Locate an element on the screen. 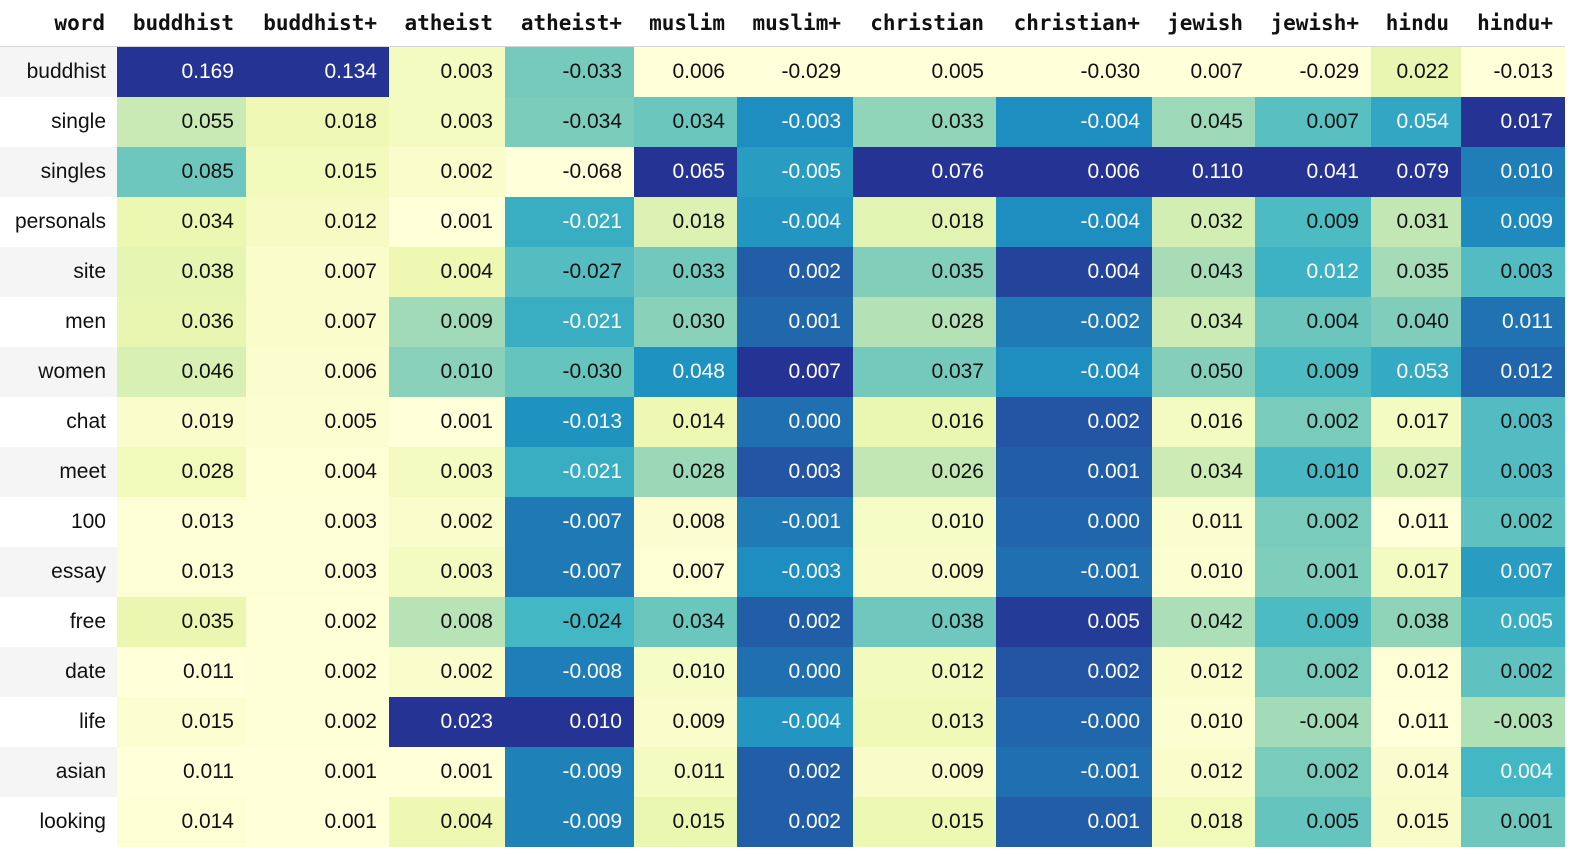 The width and height of the screenshot is (1576, 854). heatmap-cell: 0.013 is located at coordinates (181, 522).